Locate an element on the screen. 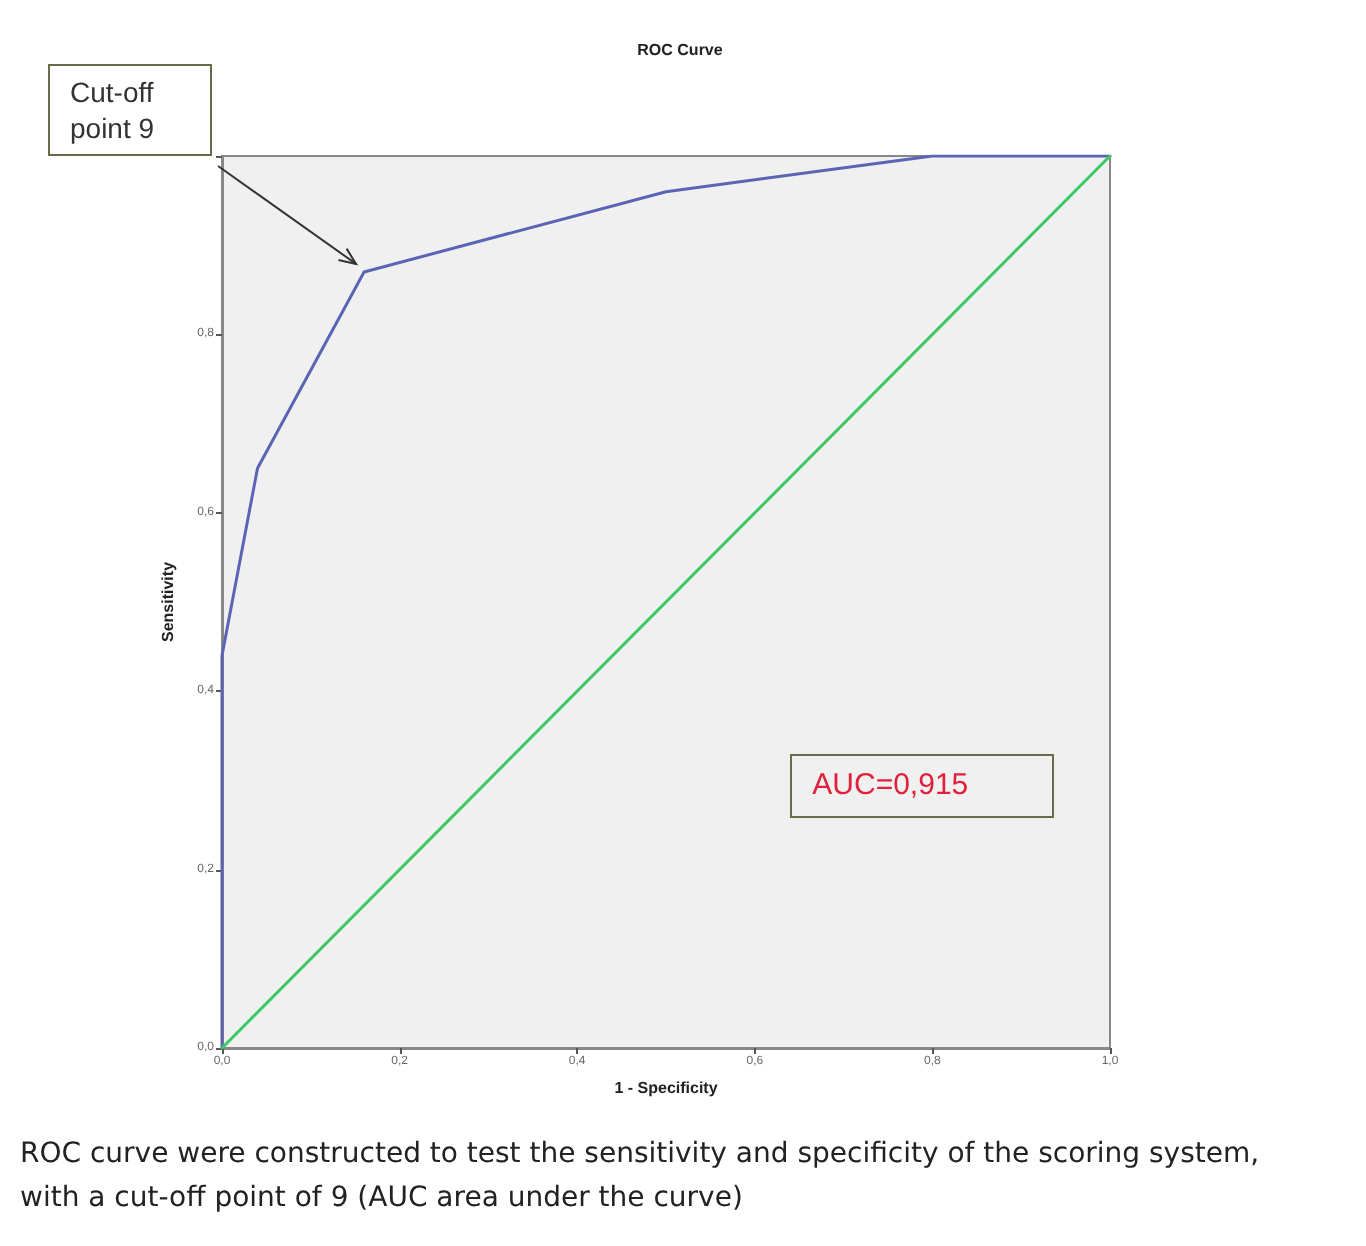  text: Cut-off point 9 is located at coordinates (130, 110).